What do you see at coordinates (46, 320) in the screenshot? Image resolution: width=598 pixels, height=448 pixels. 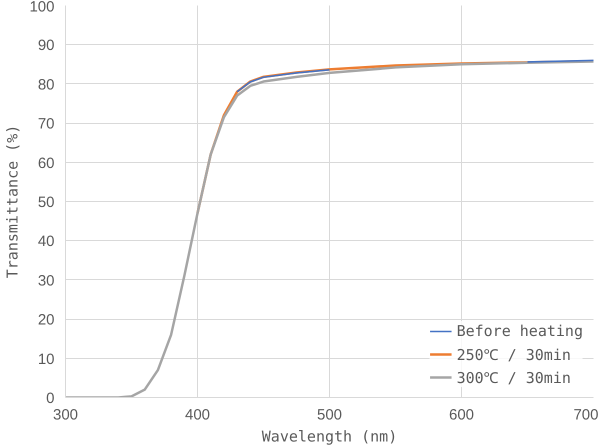 I see `y-tick-label: 20` at bounding box center [46, 320].